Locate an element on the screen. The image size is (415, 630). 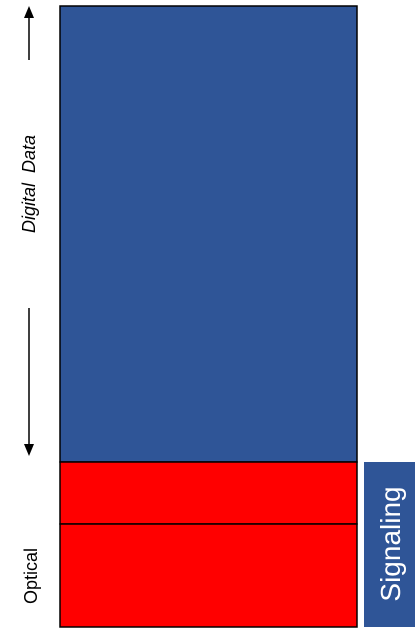
signaling-label: Signaling is located at coordinates (390, 543).